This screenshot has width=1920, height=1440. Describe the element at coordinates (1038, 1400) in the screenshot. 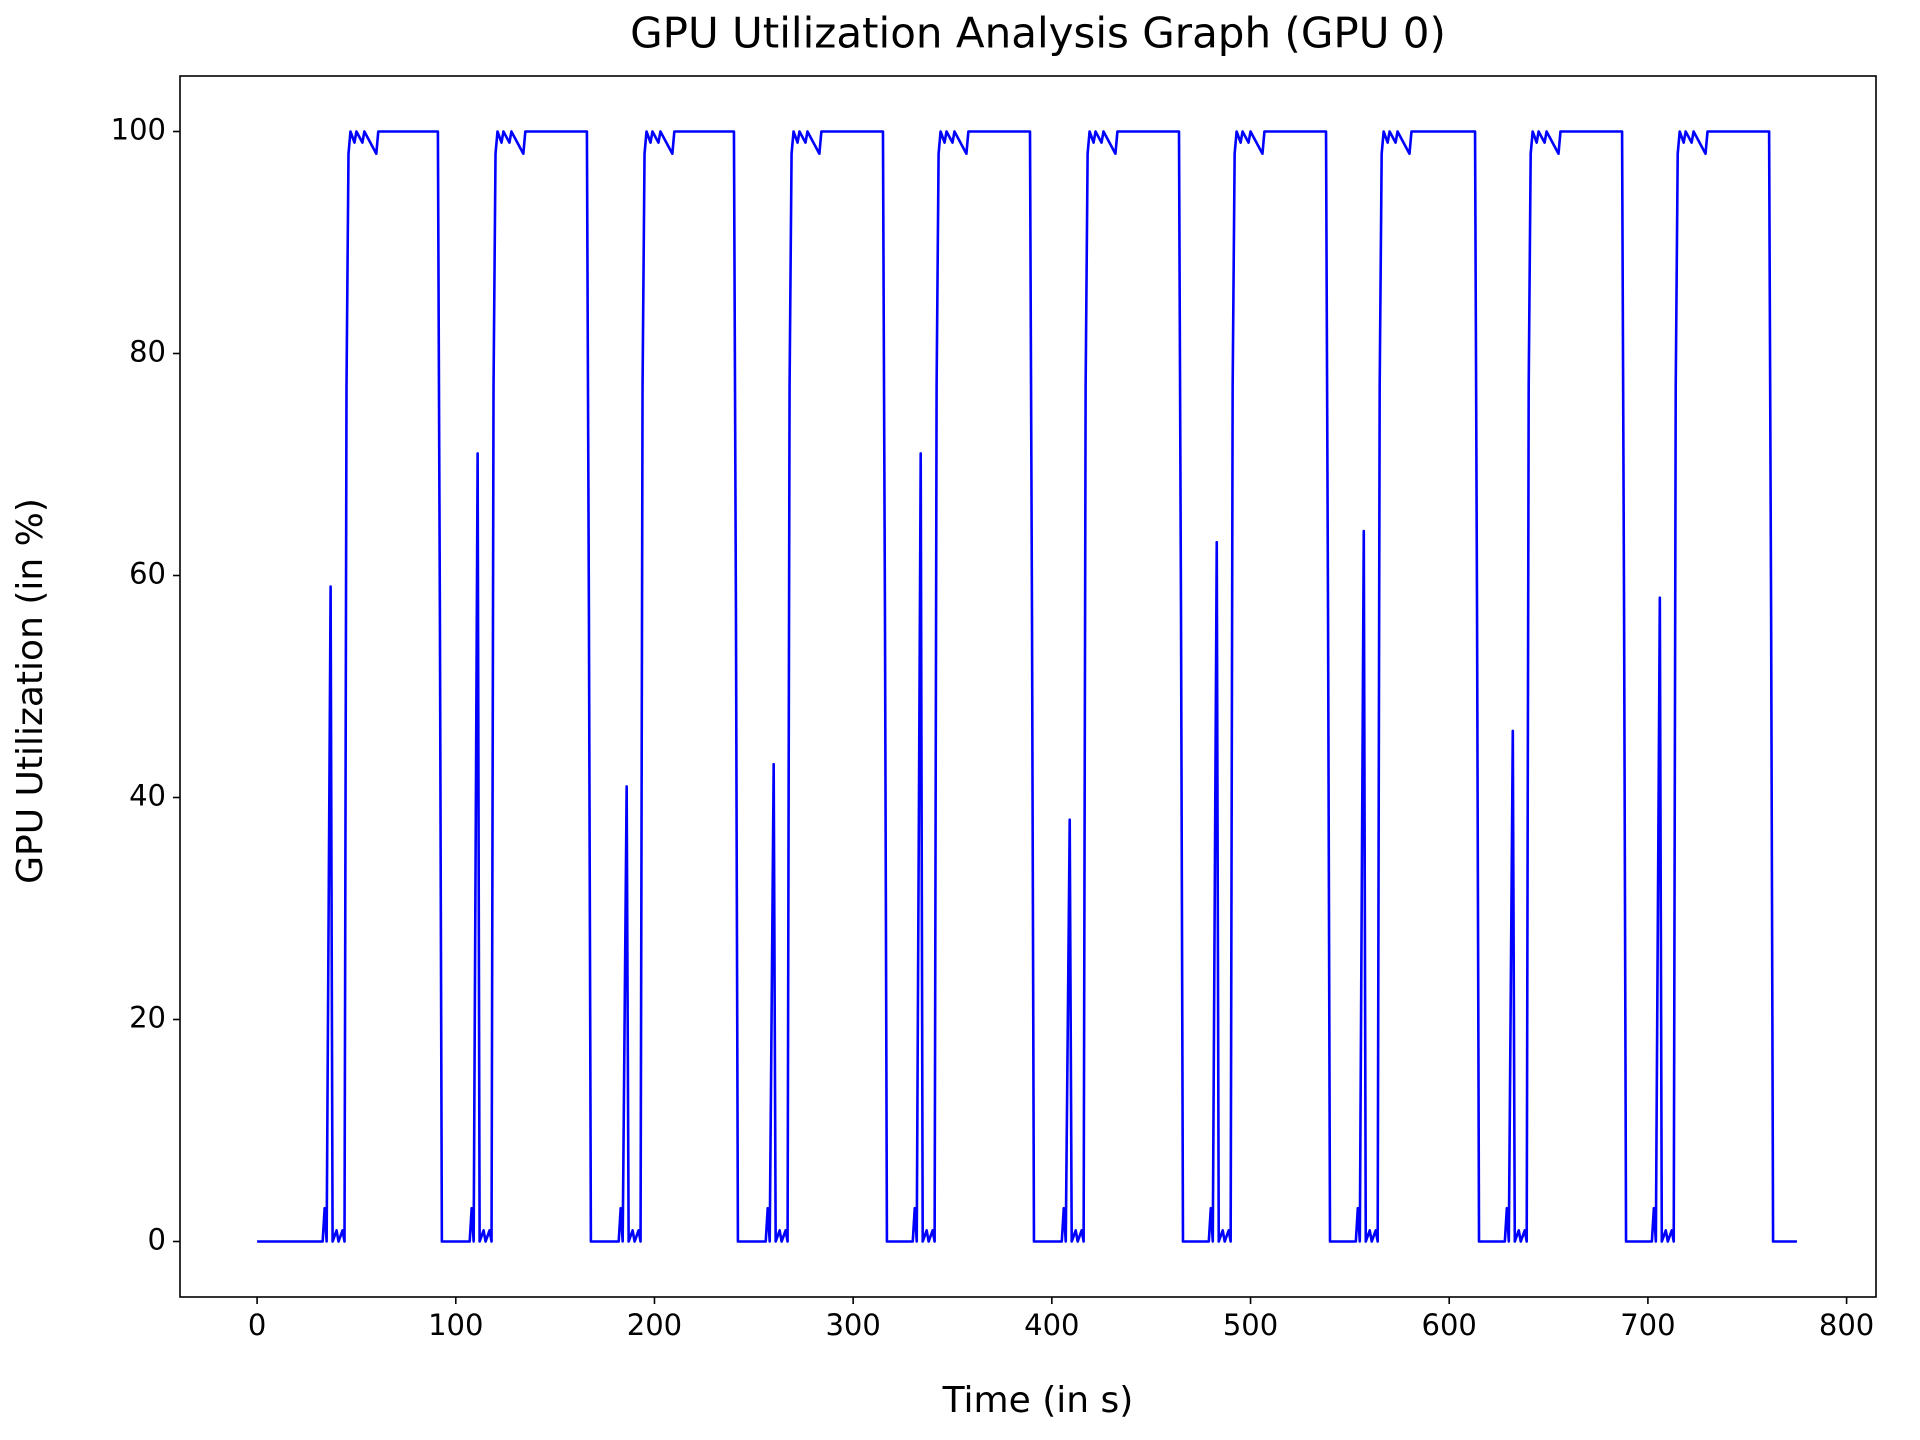

I see `x-axis-label: Time (in s)` at that location.